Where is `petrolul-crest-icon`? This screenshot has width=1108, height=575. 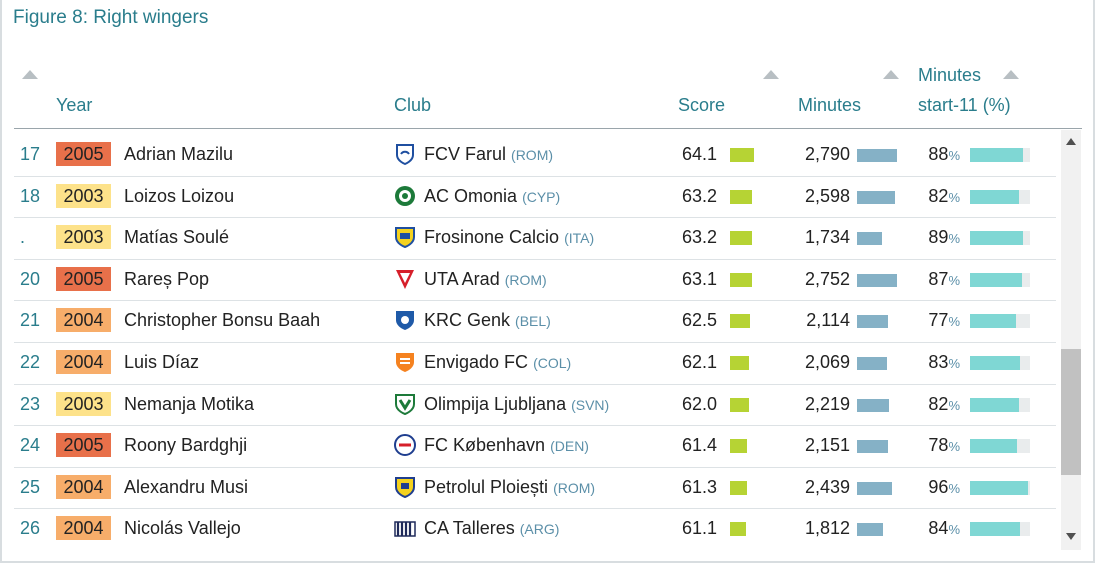
petrolul-crest-icon is located at coordinates (405, 487).